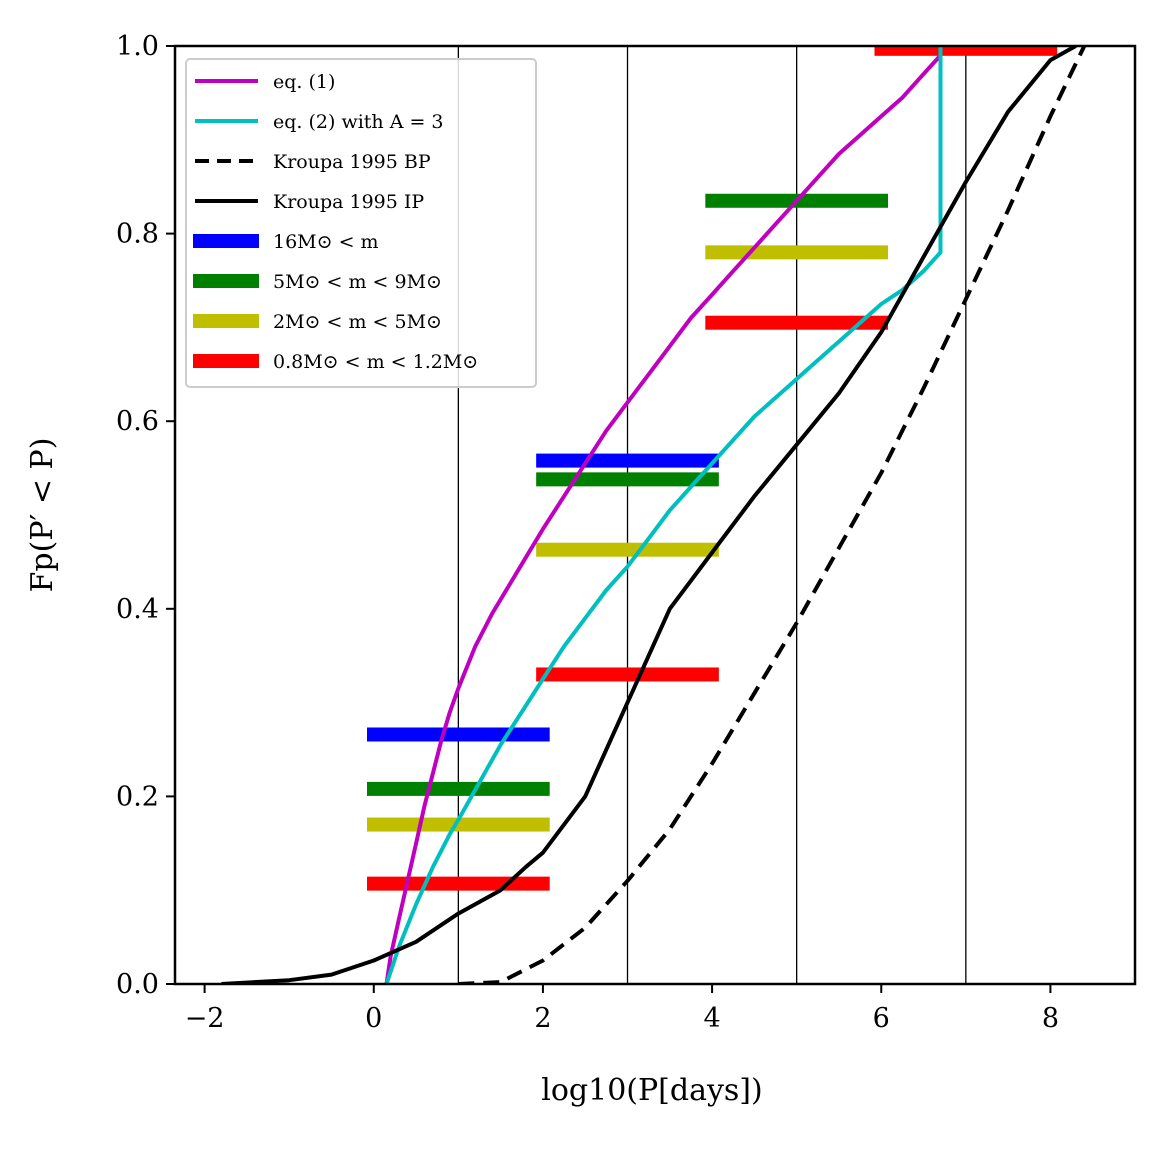  Describe the element at coordinates (357, 322) in the screenshot. I see `legend-label-2m-m-5m: 2M⊙ < m < 5M⊙` at that location.